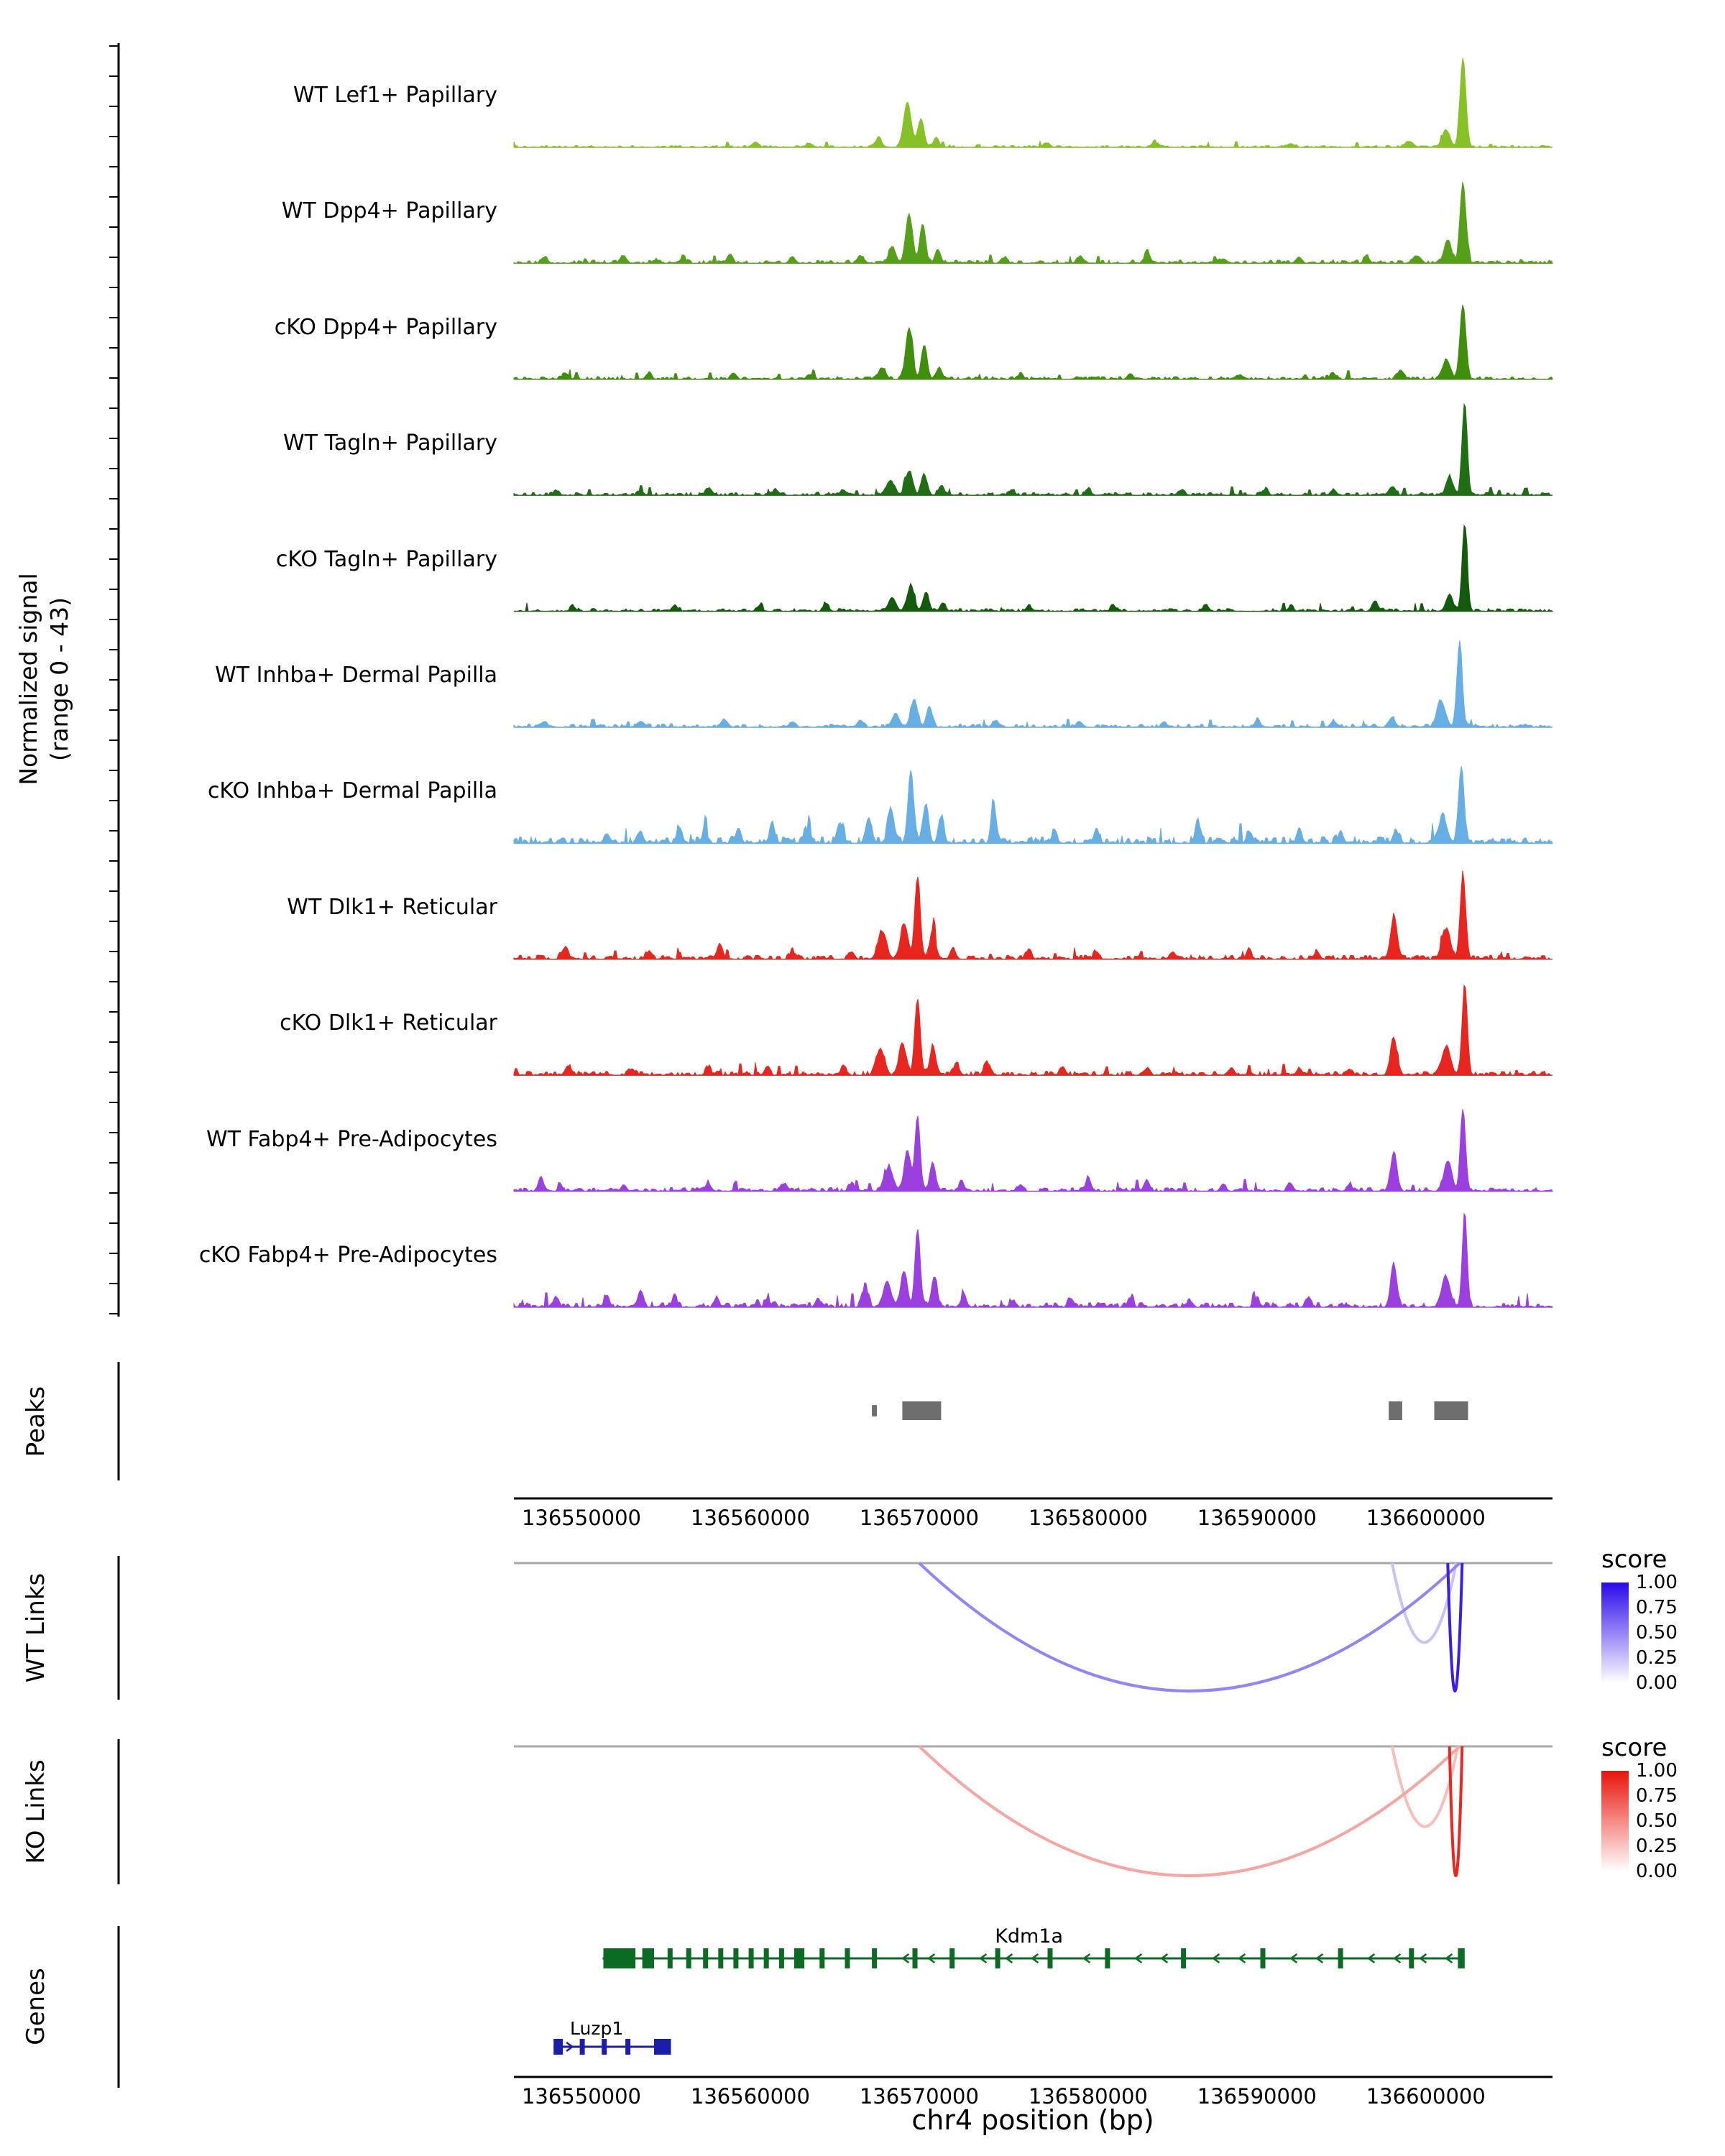  I want to click on ko-links-section-label: KO Links, so click(36, 1811).